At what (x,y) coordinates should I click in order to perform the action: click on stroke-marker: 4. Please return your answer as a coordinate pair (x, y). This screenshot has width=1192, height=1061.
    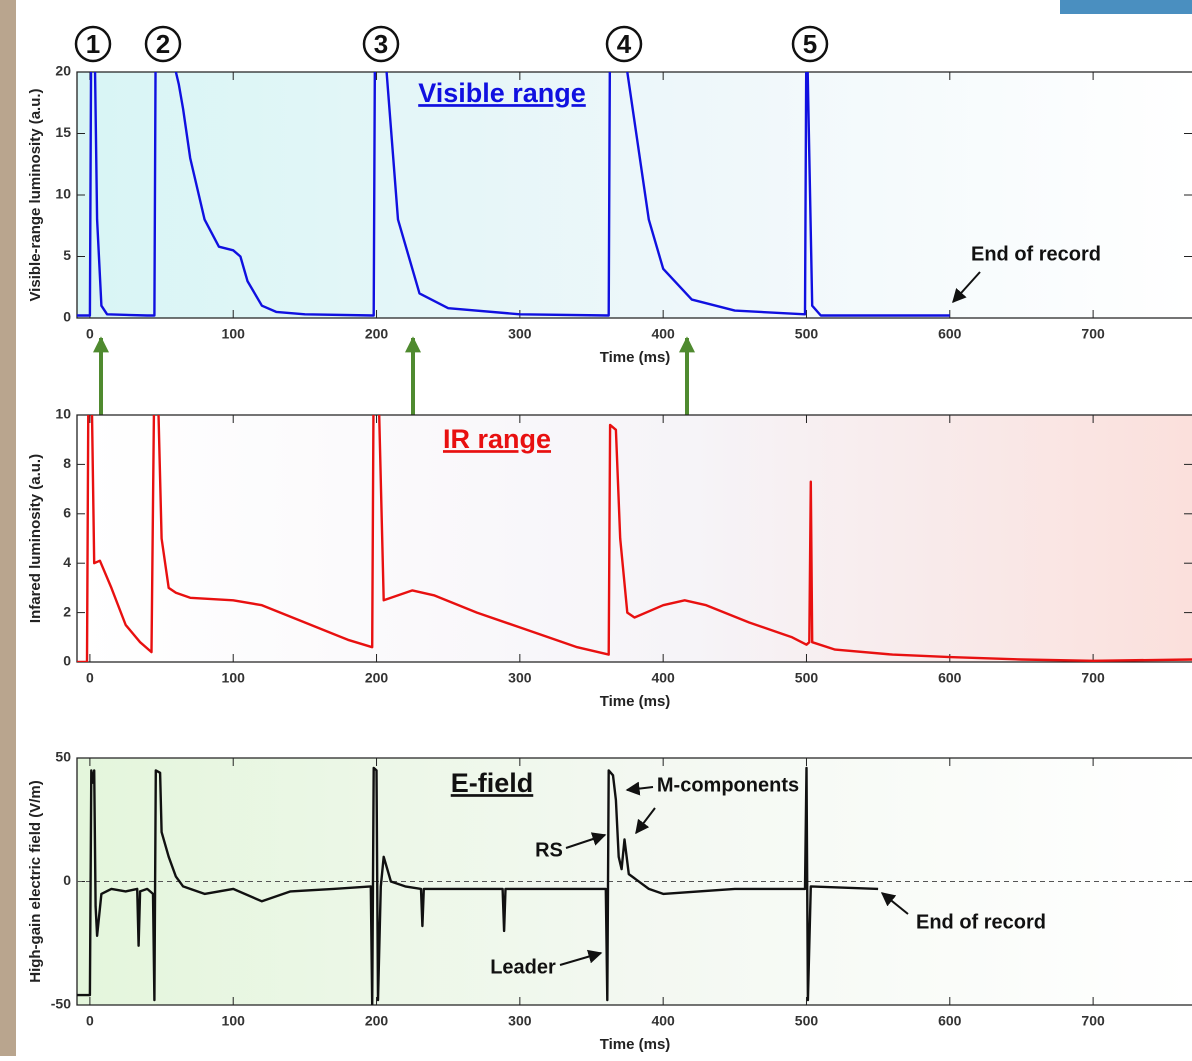
    Looking at the image, I should click on (624, 44).